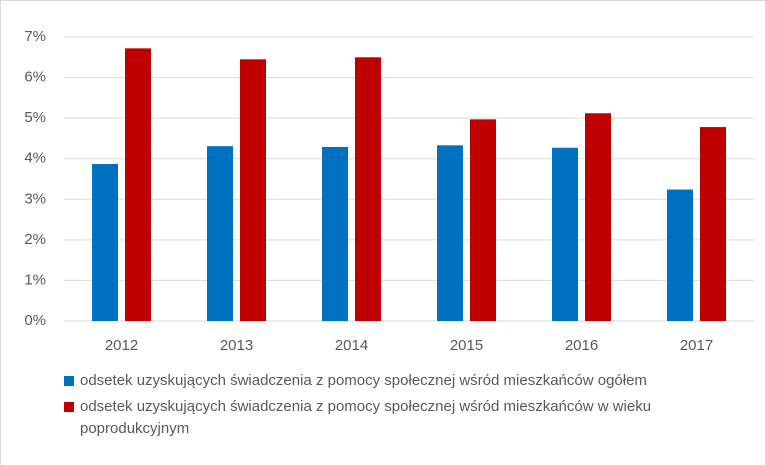 The image size is (766, 466). Describe the element at coordinates (35, 198) in the screenshot. I see `y-tick-label: 3%` at that location.